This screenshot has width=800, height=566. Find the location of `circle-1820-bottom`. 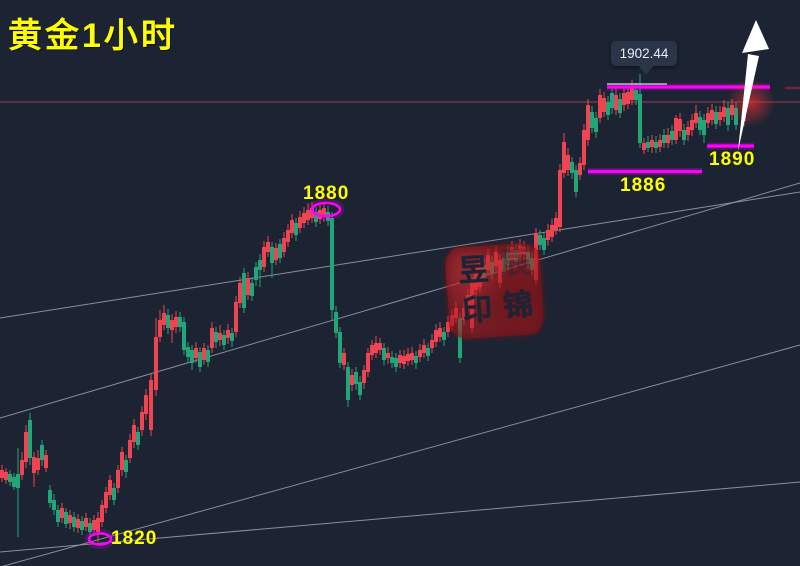

circle-1820-bottom is located at coordinates (100, 539).